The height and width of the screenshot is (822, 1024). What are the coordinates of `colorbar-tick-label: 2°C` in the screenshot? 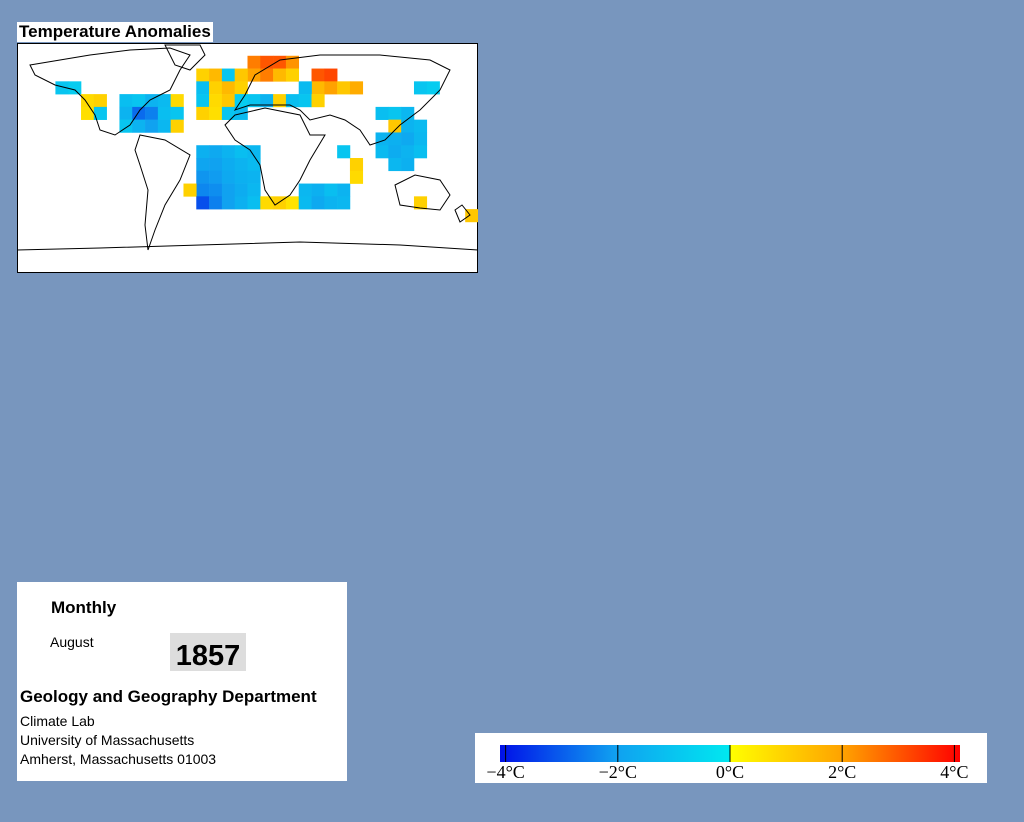 It's located at (842, 772).